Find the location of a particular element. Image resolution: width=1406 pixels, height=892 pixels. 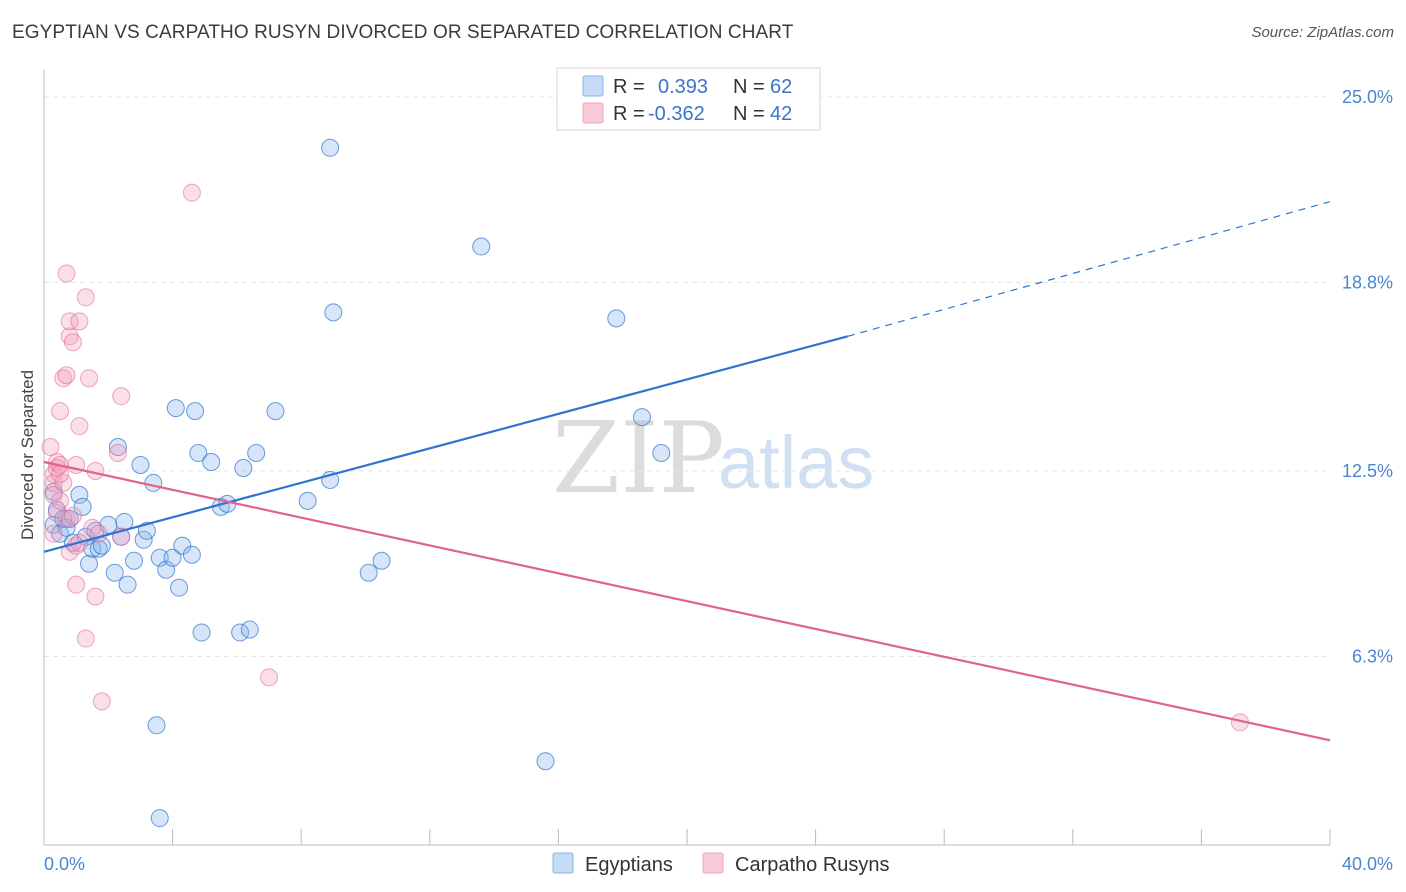

watermark: ZIP atlas is located at coordinates (713, 459).